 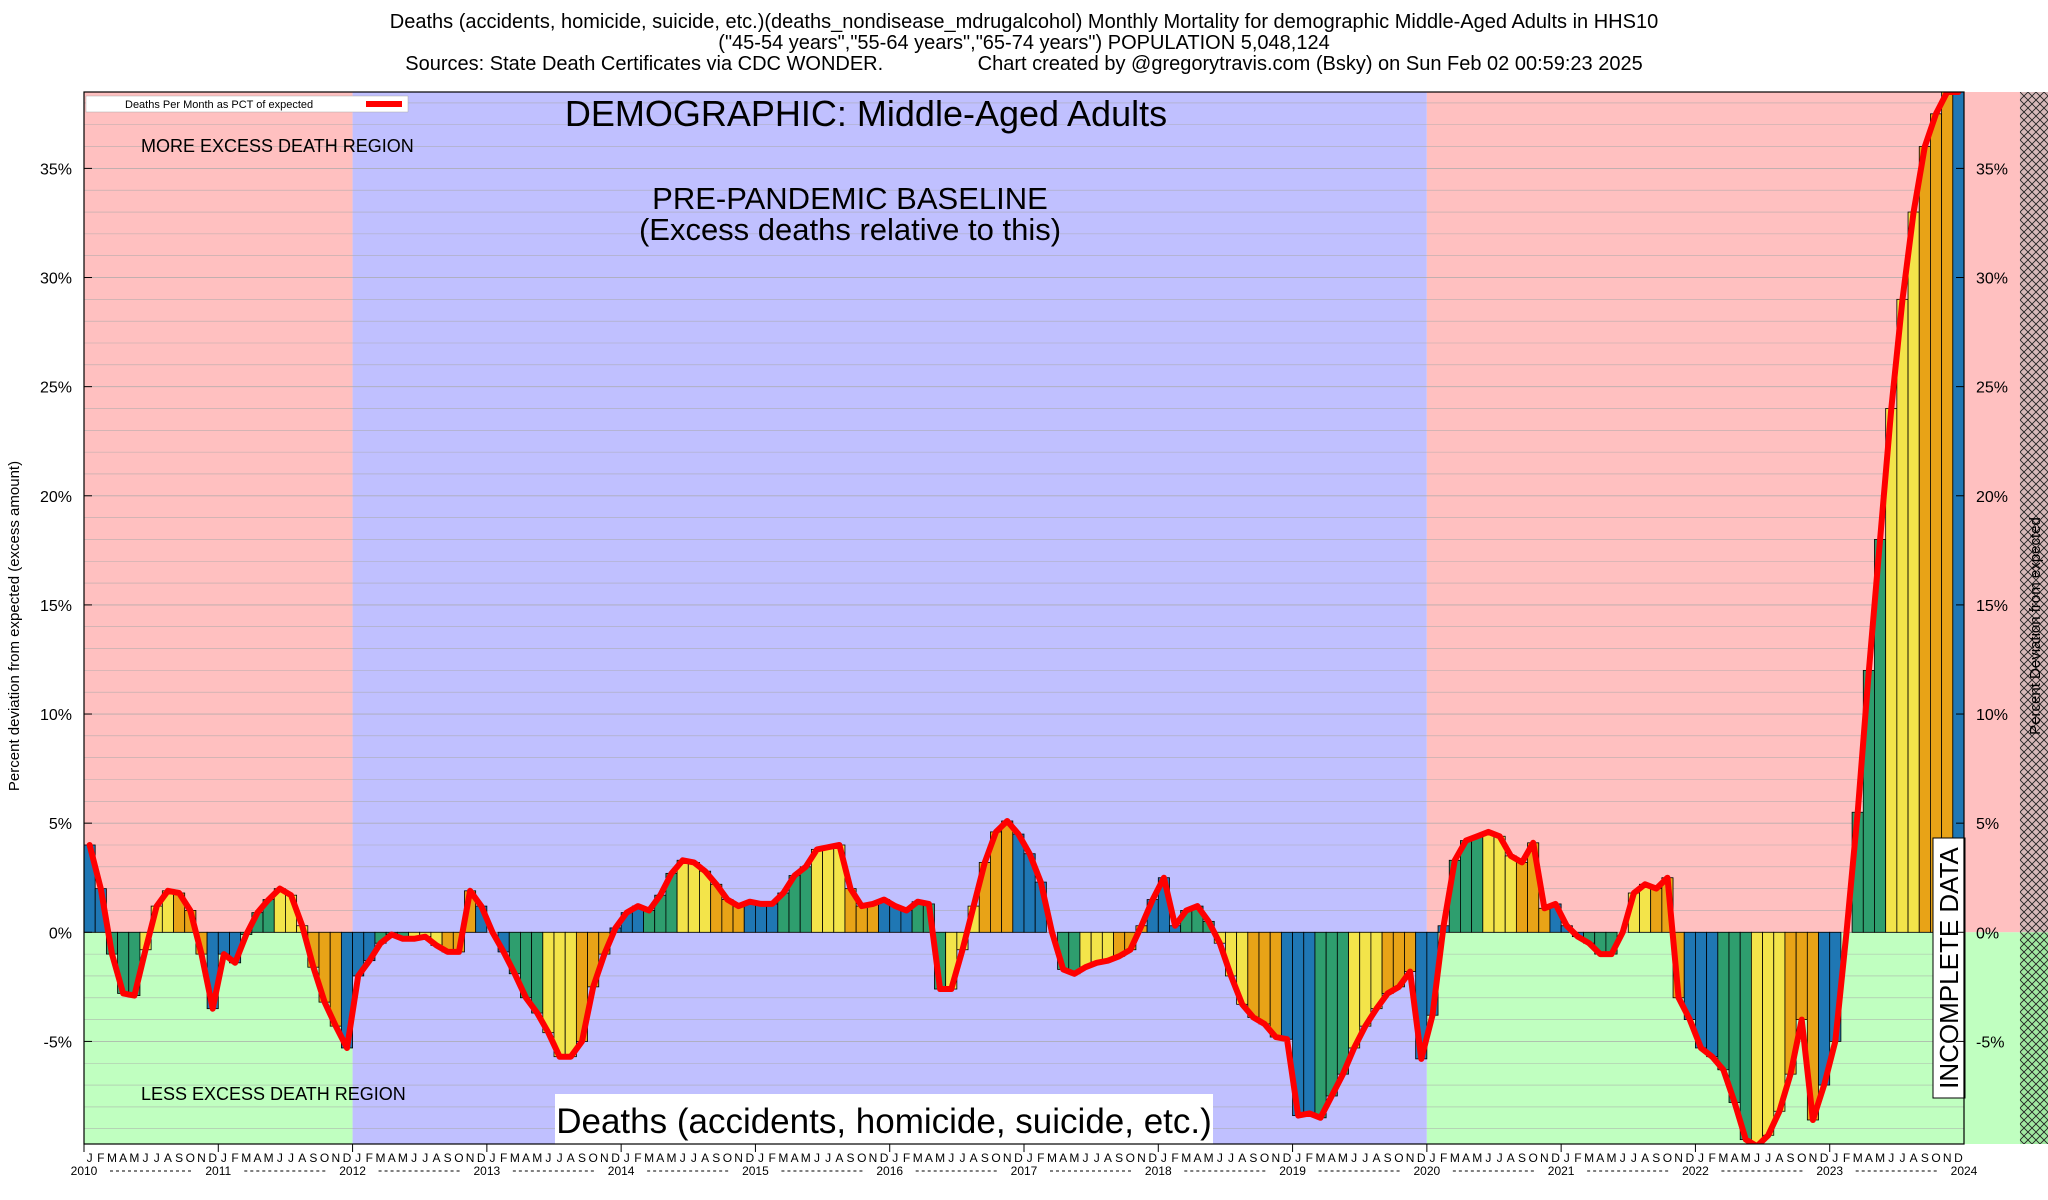 What do you see at coordinates (1427, 1171) in the screenshot?
I see `xtick-year-label: 2020` at bounding box center [1427, 1171].